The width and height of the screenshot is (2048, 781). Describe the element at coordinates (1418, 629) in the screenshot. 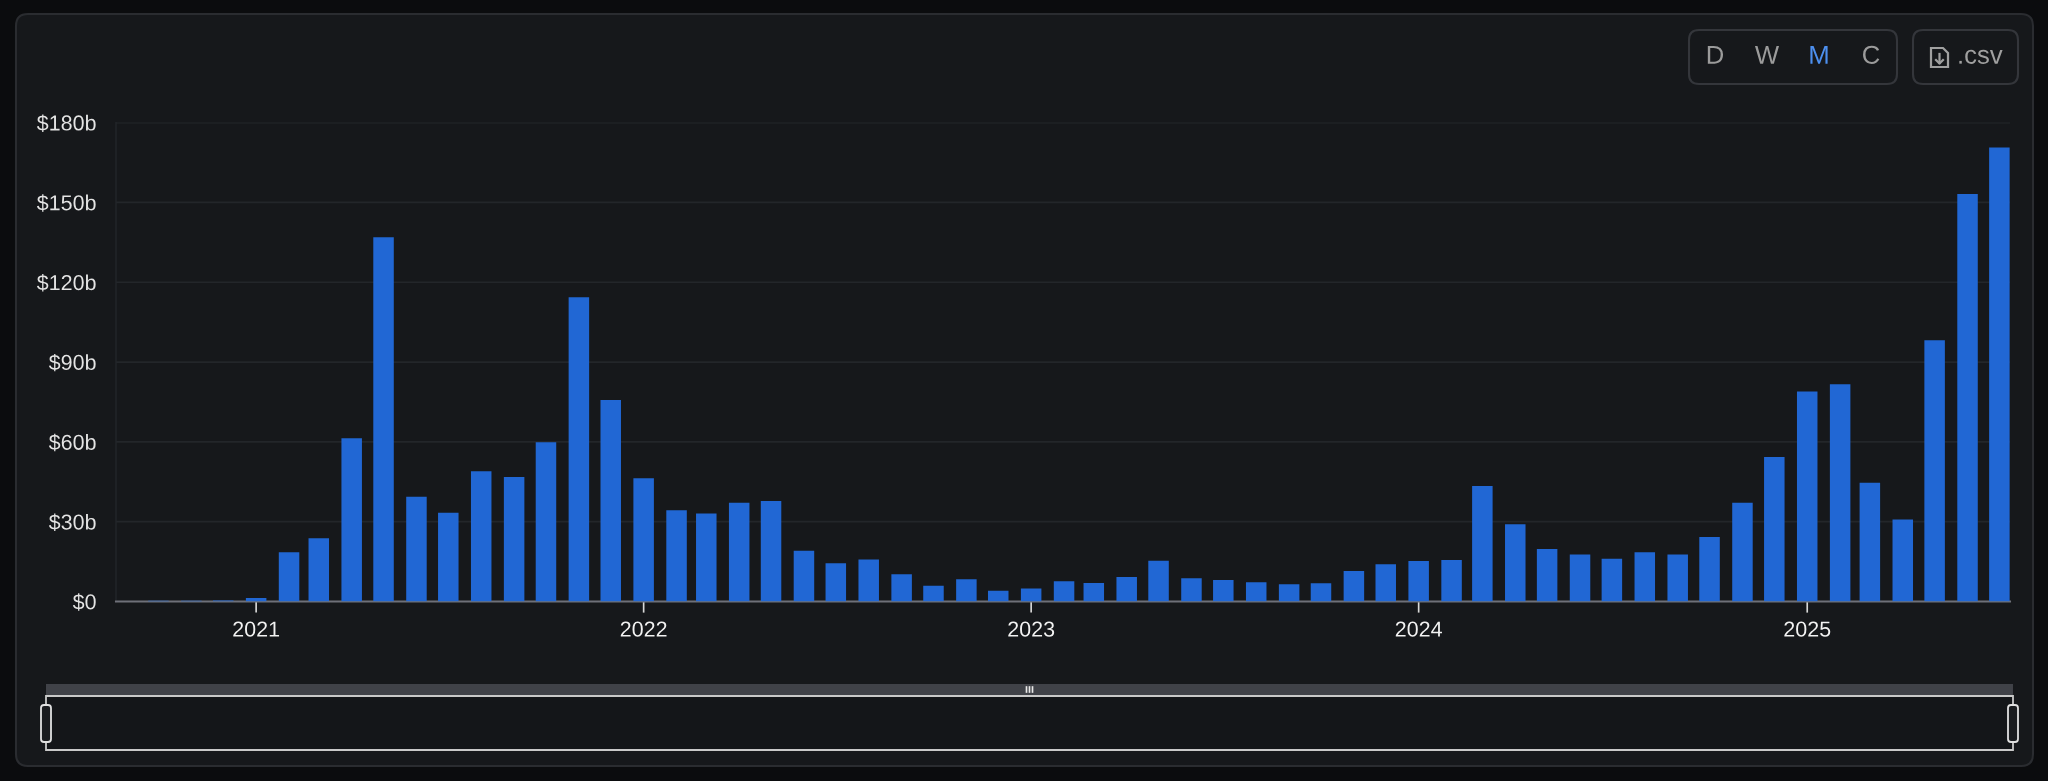

I see `x-tick-label: 2024` at that location.